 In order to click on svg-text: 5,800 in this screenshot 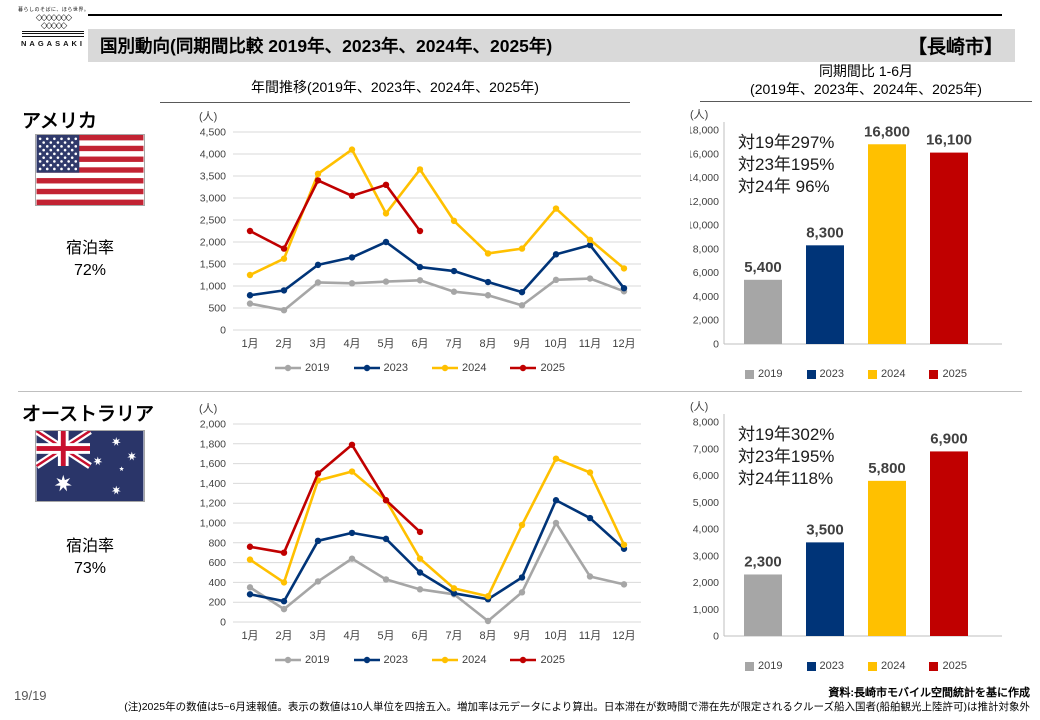, I will do `click(887, 468)`.